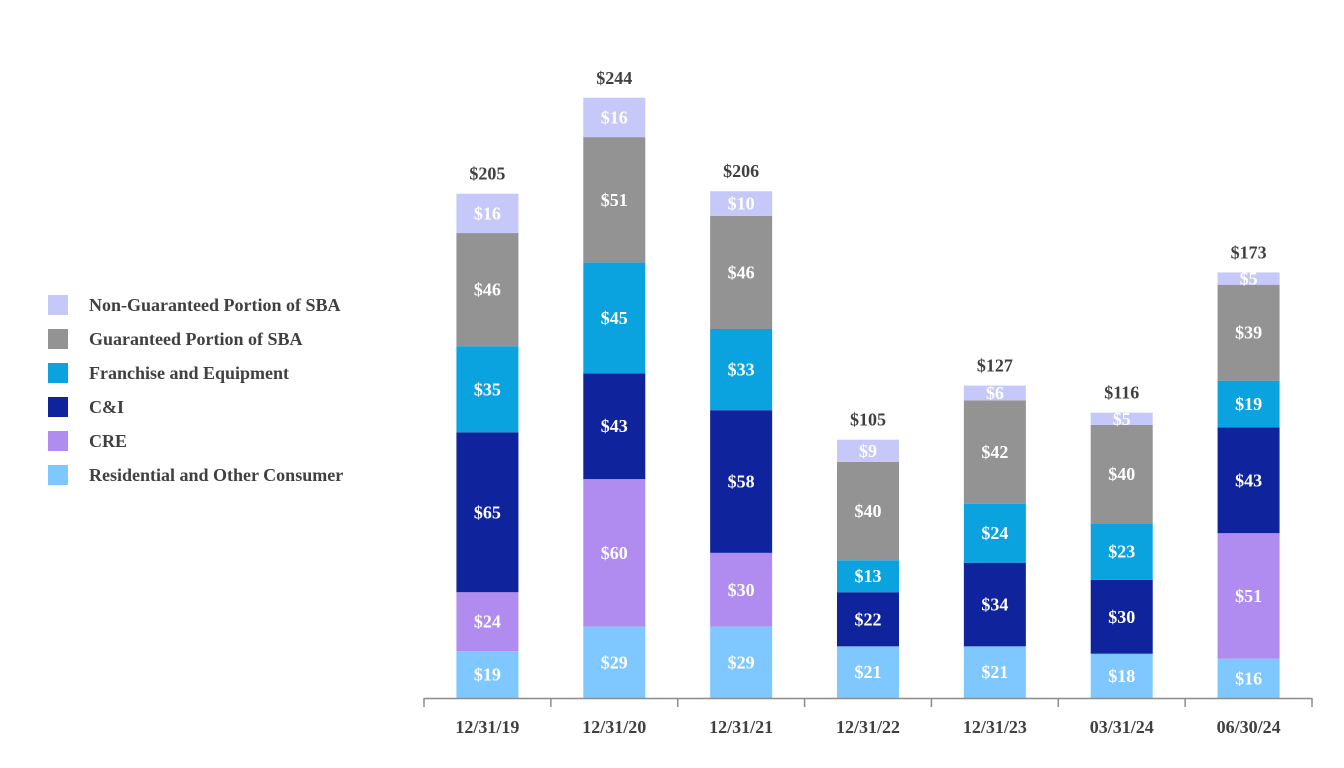 Image resolution: width=1344 pixels, height=768 pixels. What do you see at coordinates (1122, 727) in the screenshot?
I see `x-tick-label: 03/31/24` at bounding box center [1122, 727].